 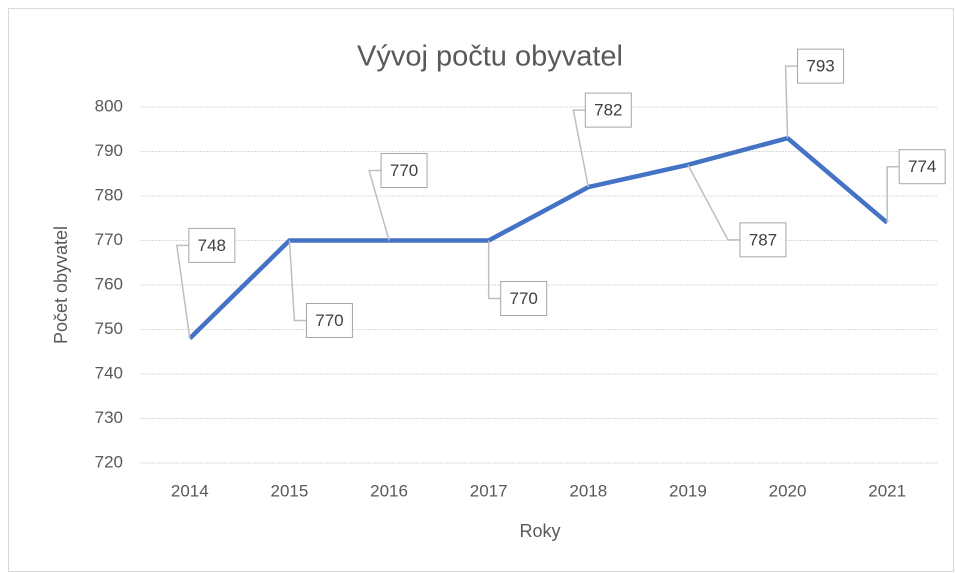 What do you see at coordinates (109, 105) in the screenshot?
I see `y-tick-label: 800` at bounding box center [109, 105].